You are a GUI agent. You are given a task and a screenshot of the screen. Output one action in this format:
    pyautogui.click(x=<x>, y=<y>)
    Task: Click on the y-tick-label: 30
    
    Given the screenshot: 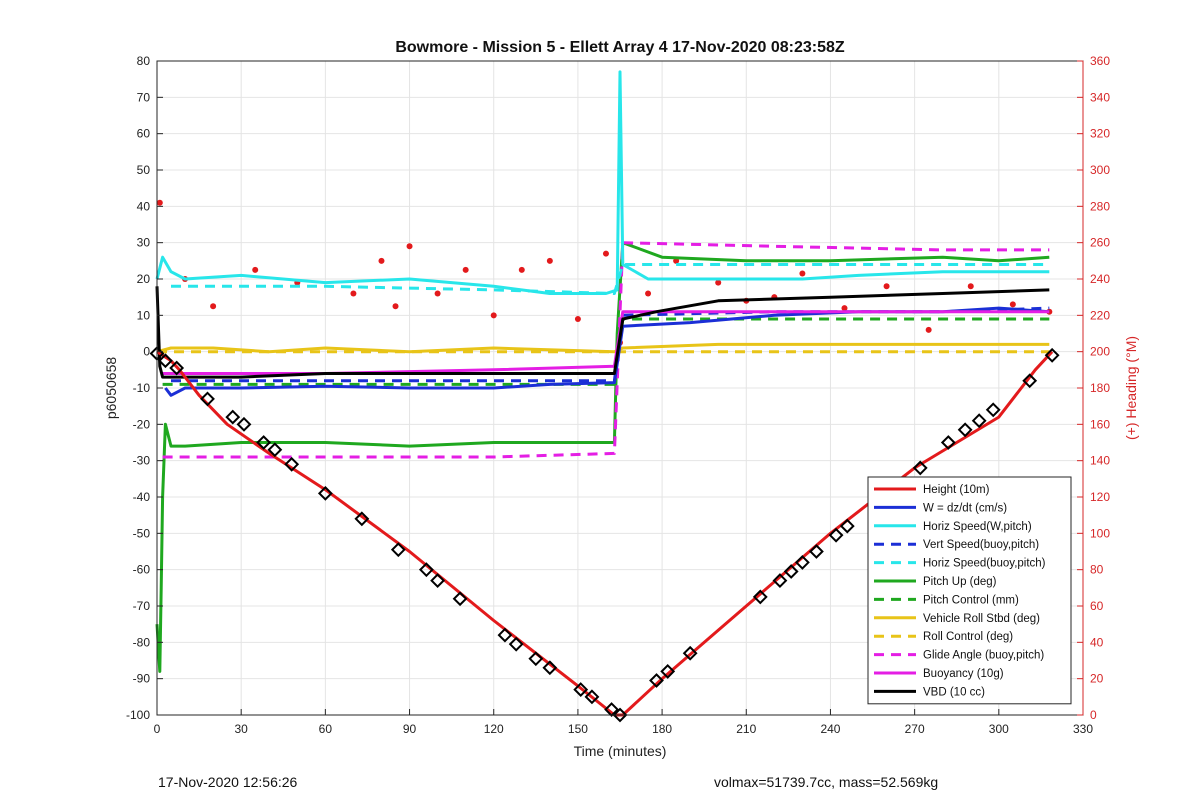 What is the action you would take?
    pyautogui.click(x=144, y=243)
    